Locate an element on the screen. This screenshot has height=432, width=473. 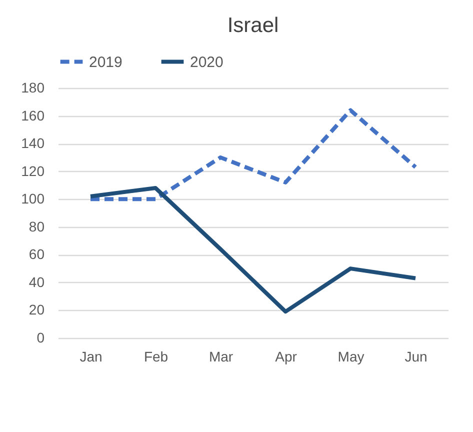
y-tick-label: 80 is located at coordinates (36, 226).